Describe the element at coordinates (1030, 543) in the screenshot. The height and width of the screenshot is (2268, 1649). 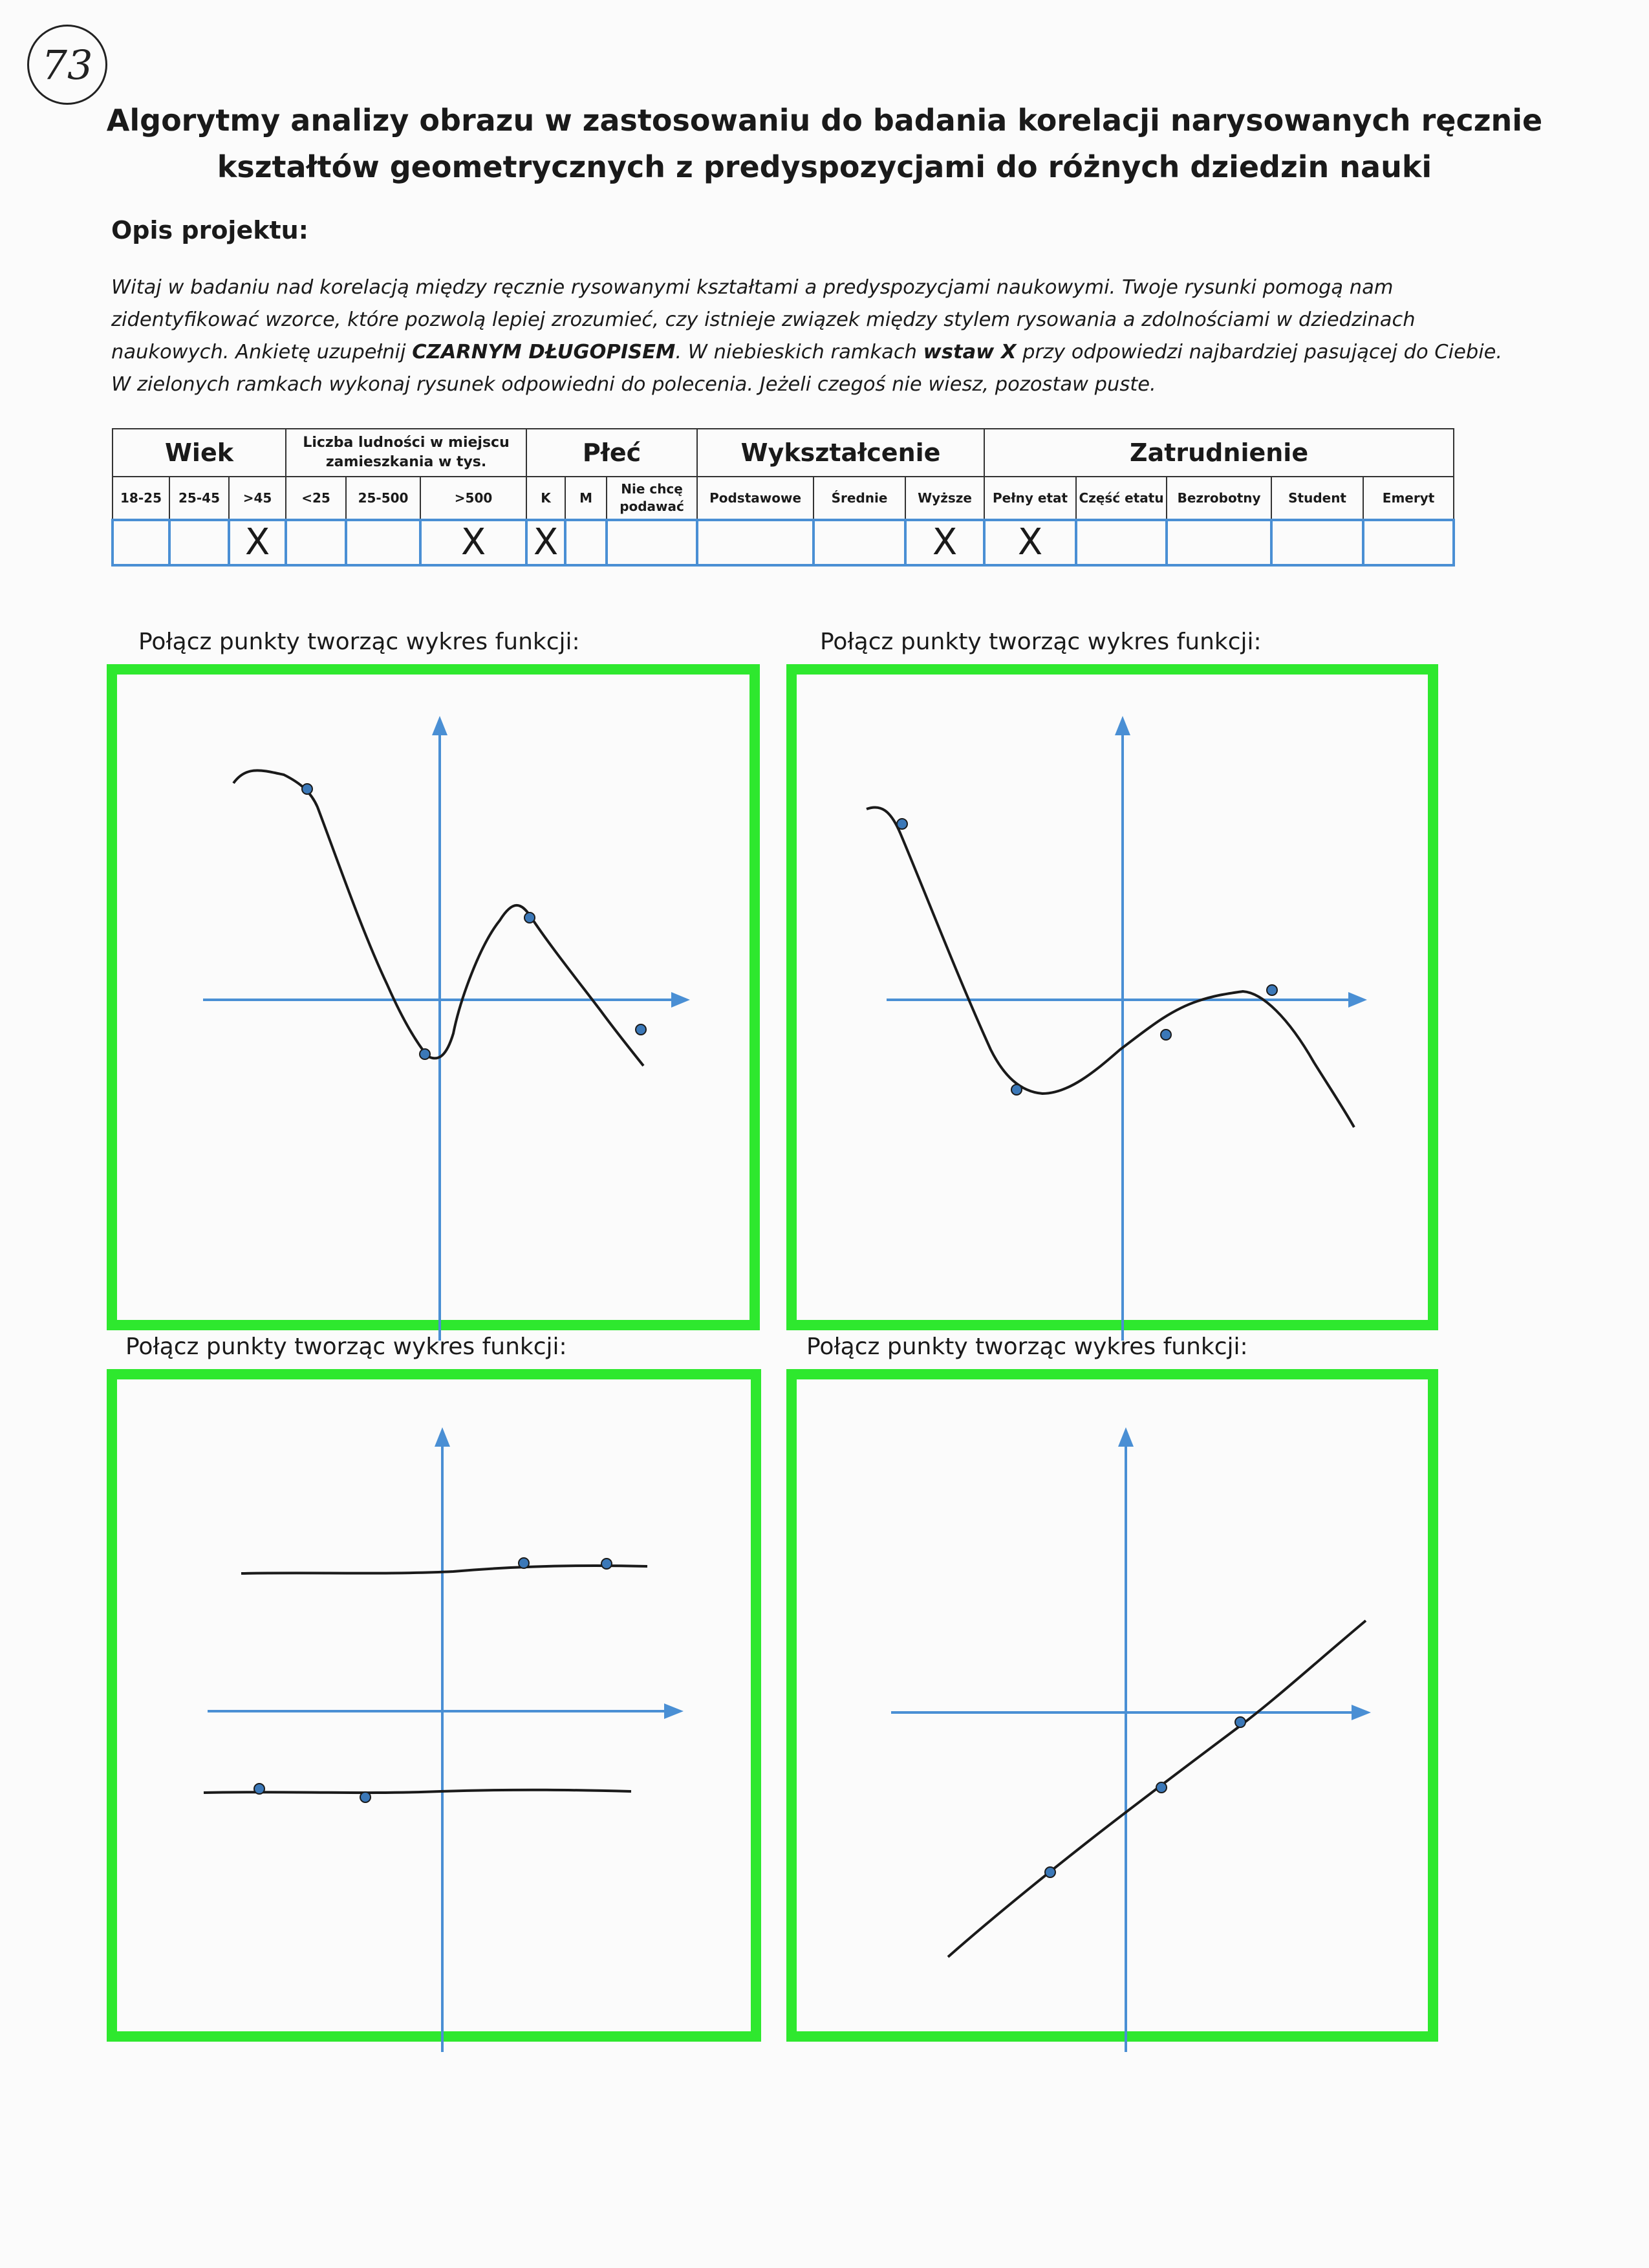
I see `checkbox-job-pelny: X` at that location.